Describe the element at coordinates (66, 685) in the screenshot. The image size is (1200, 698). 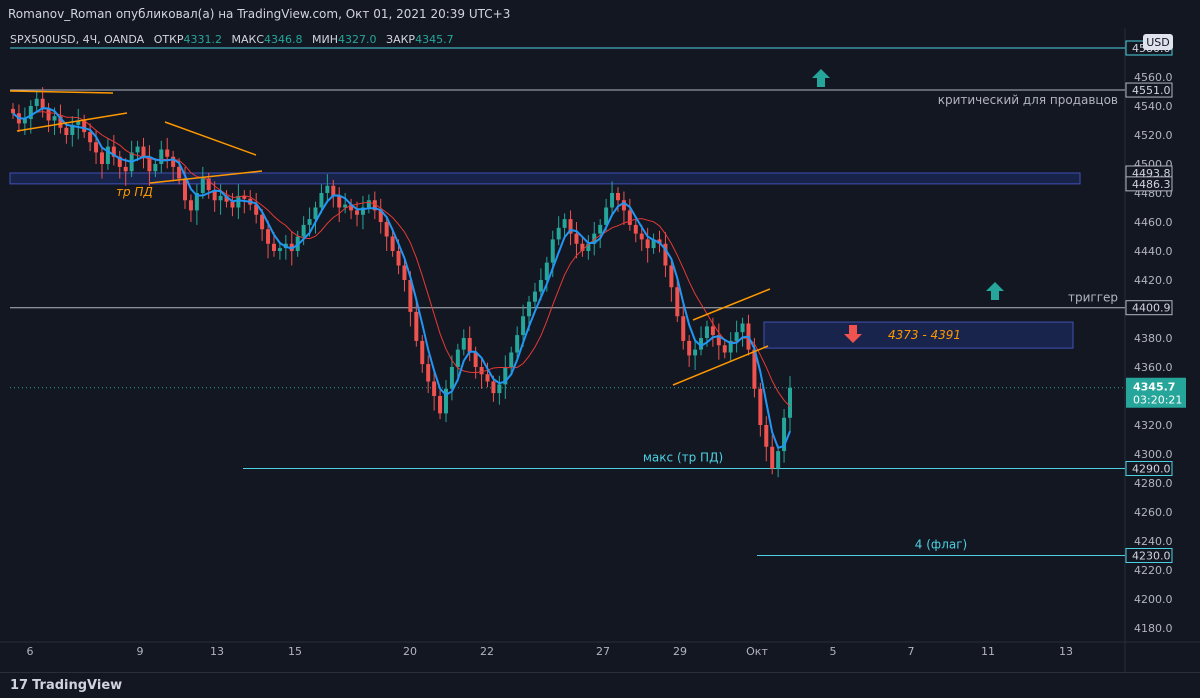
I see `tradingview-logo: 𝟭𝟳 TradingView` at that location.